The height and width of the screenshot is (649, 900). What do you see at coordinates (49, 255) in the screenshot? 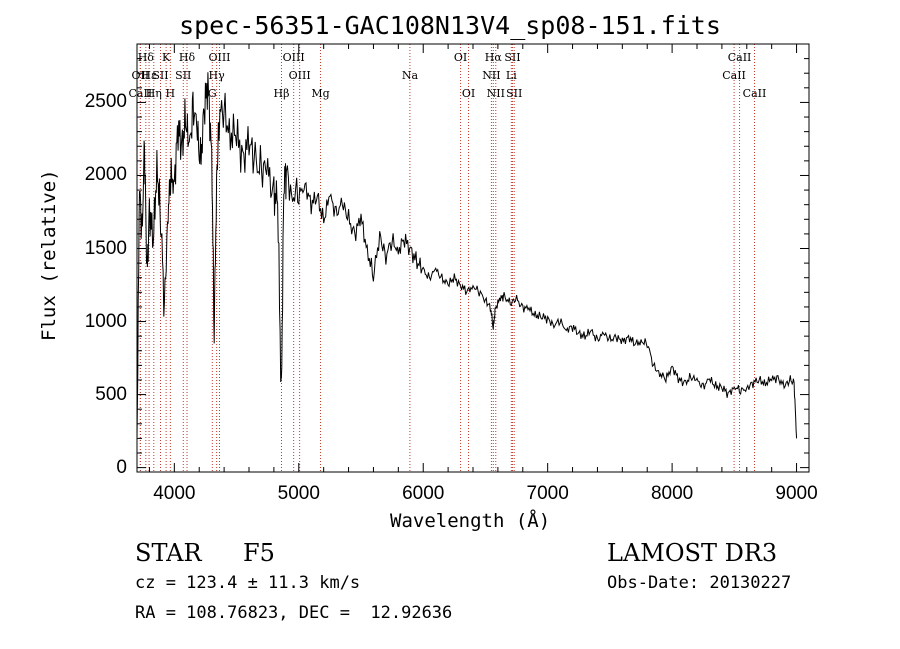
I see `y-axis-label: Flux (relative)` at bounding box center [49, 255].